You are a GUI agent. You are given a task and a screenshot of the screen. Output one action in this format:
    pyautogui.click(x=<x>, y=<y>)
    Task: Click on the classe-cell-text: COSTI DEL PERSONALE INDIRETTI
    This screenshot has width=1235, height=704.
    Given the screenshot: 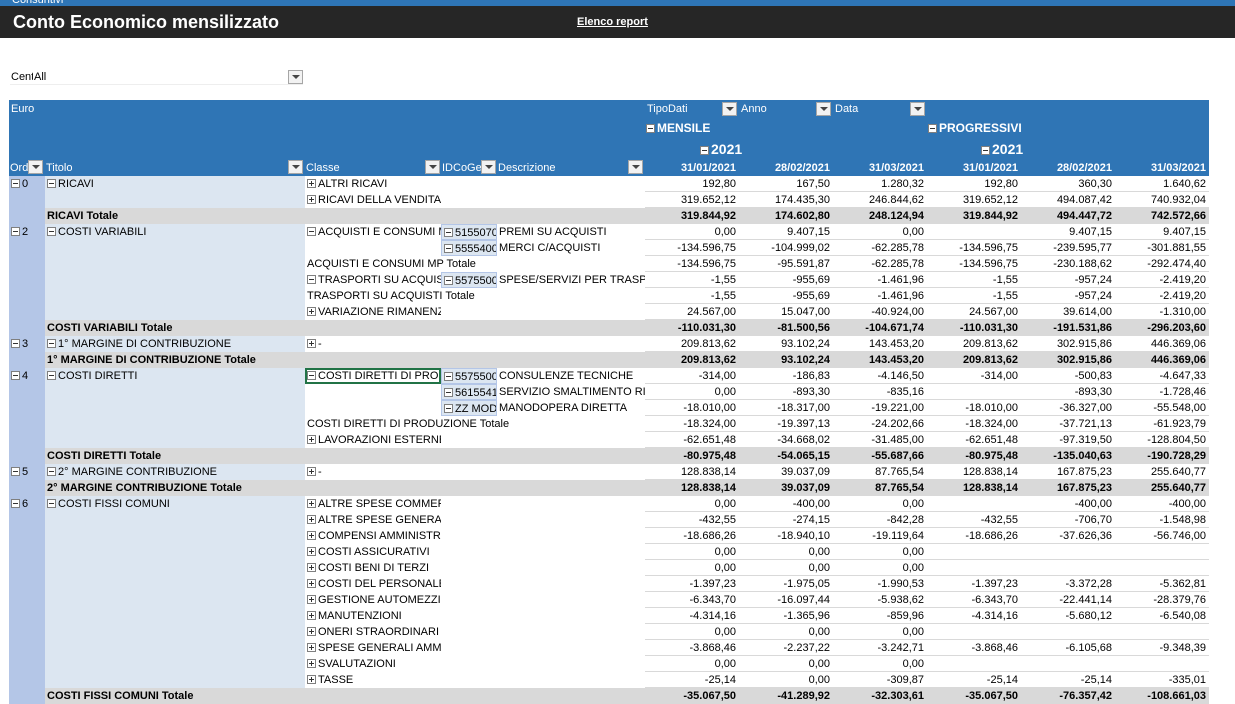 What is the action you would take?
    pyautogui.click(x=379, y=584)
    